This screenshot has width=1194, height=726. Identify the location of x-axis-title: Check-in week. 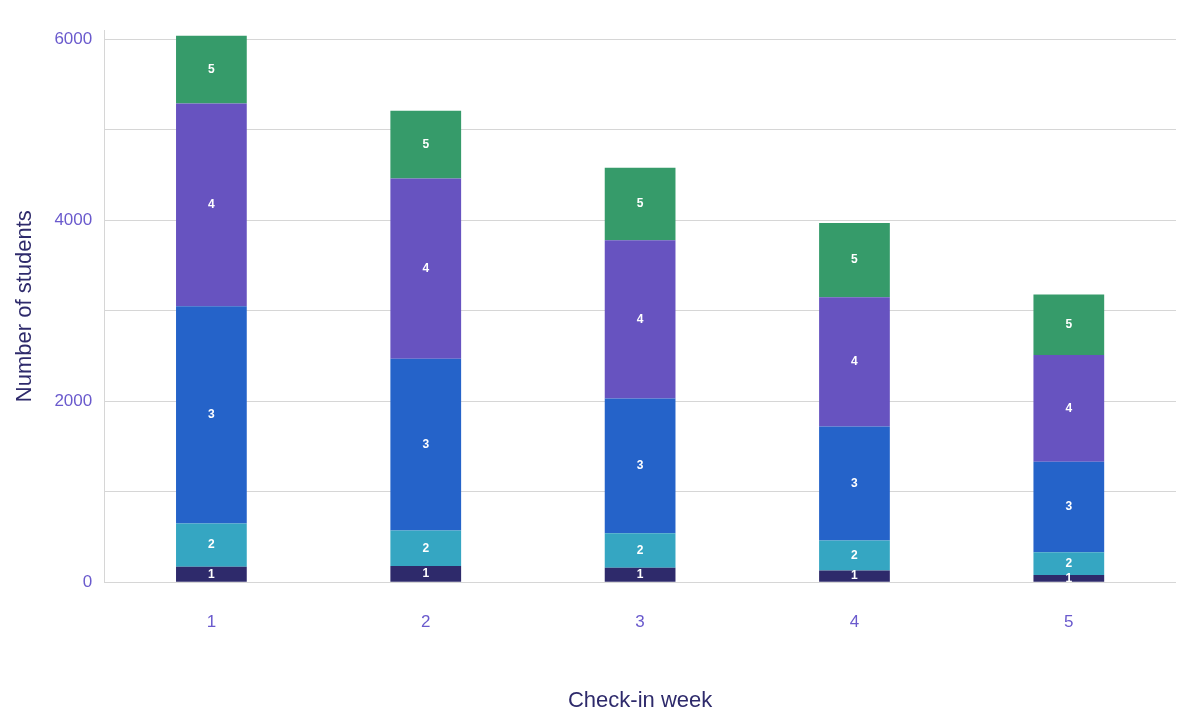
(640, 699).